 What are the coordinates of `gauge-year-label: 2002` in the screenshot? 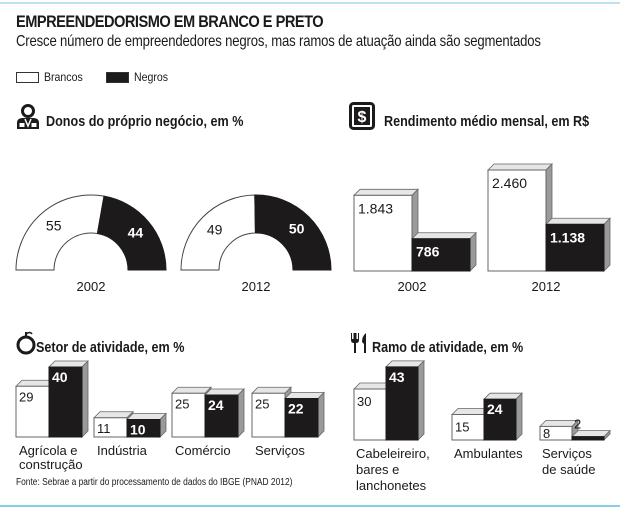 It's located at (91, 286).